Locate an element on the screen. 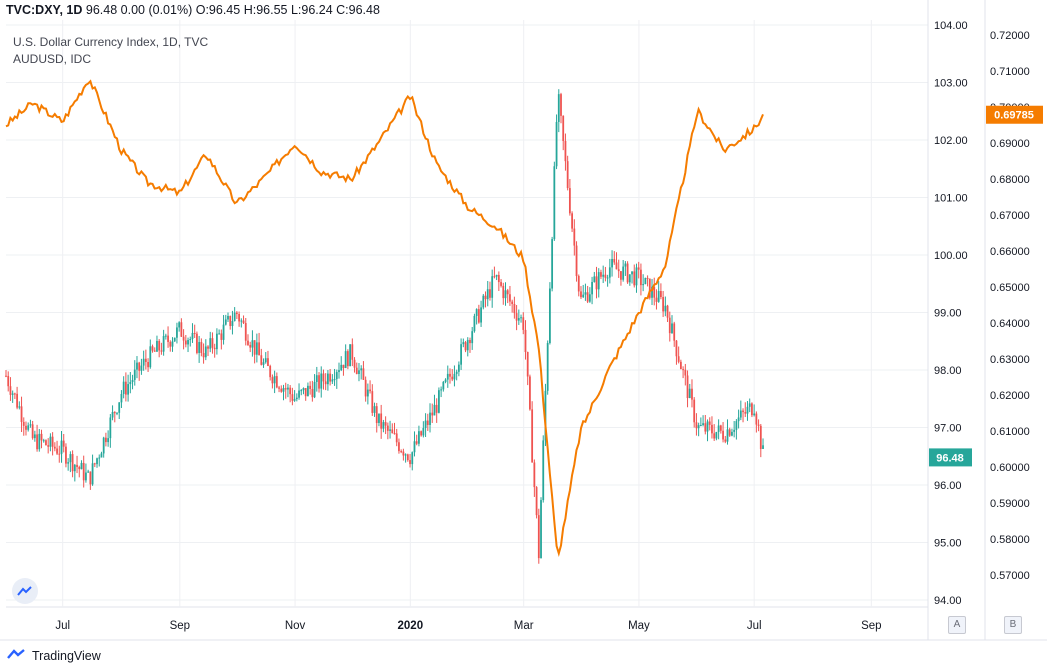  left-axis-tick: 99.00 is located at coordinates (948, 314).